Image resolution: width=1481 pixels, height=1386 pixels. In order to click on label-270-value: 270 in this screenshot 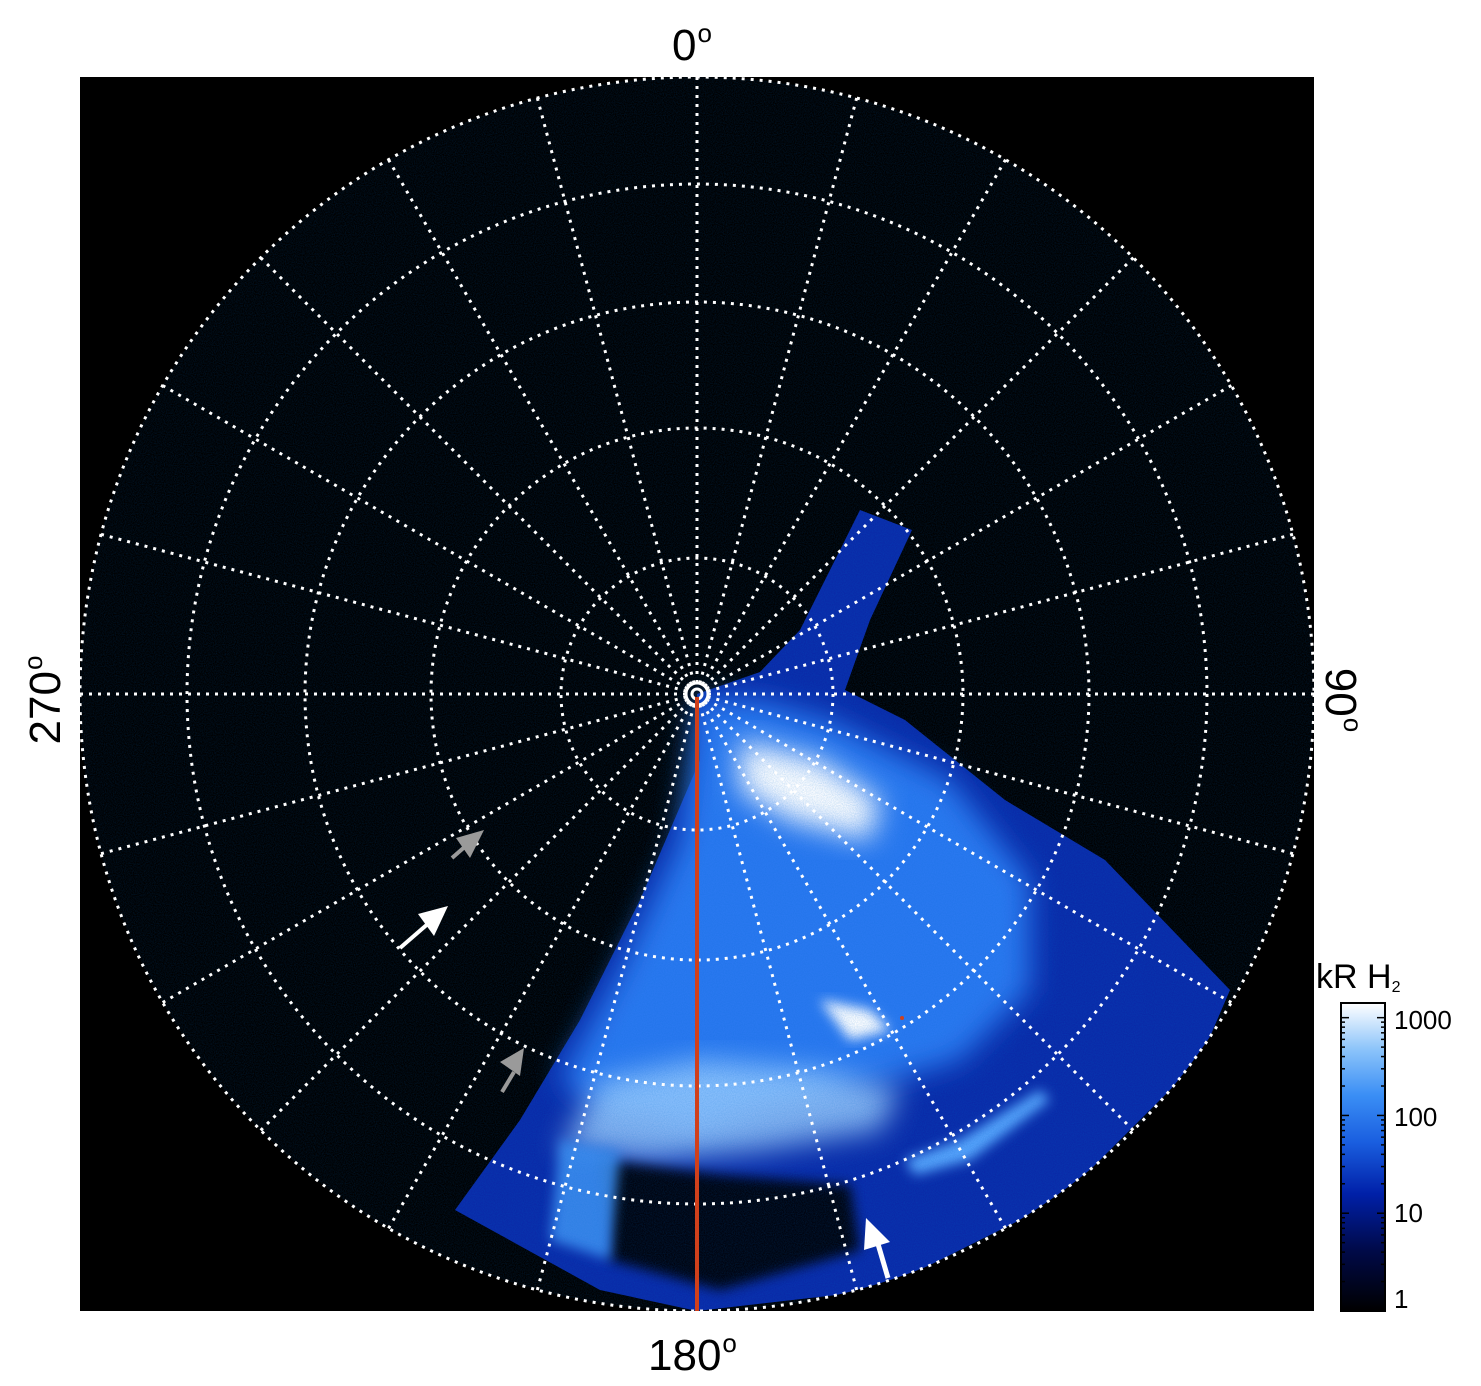, I will do `click(45, 708)`.